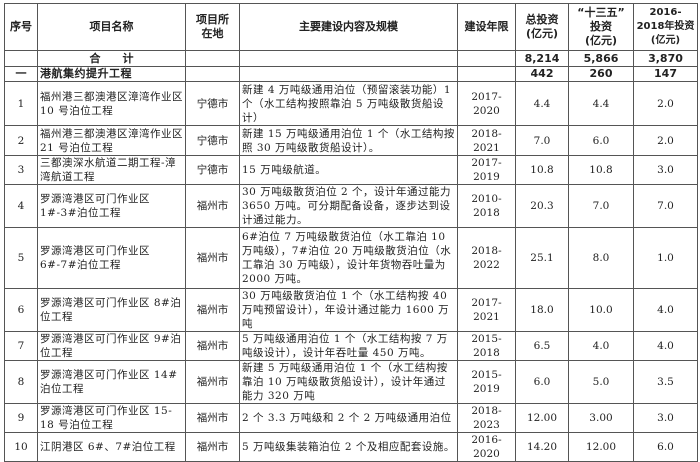  I want to click on fyp-investment: 5.0, so click(601, 382).